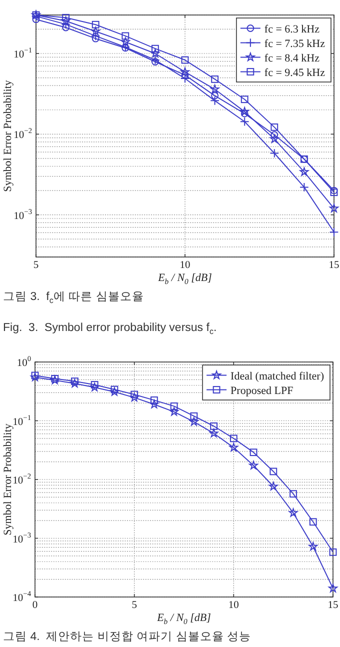 The width and height of the screenshot is (340, 647). Describe the element at coordinates (24, 361) in the screenshot. I see `y-tick-label: 10$^{0}$` at that location.